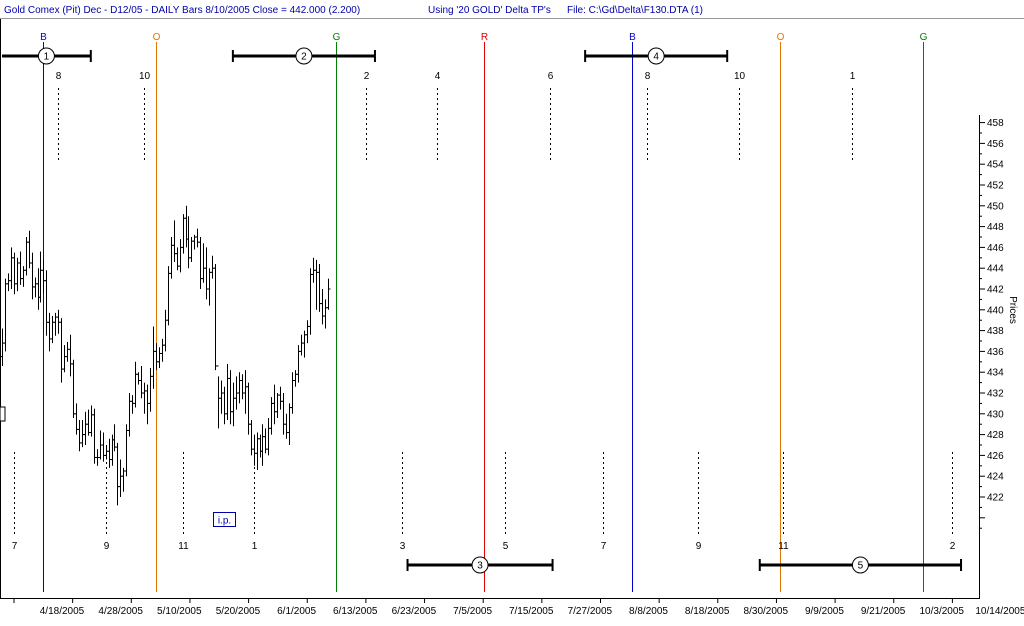  What do you see at coordinates (635, 10) in the screenshot?
I see `chart-file-label: File: C:\Gd\Delta\F130.DTA (1)` at bounding box center [635, 10].